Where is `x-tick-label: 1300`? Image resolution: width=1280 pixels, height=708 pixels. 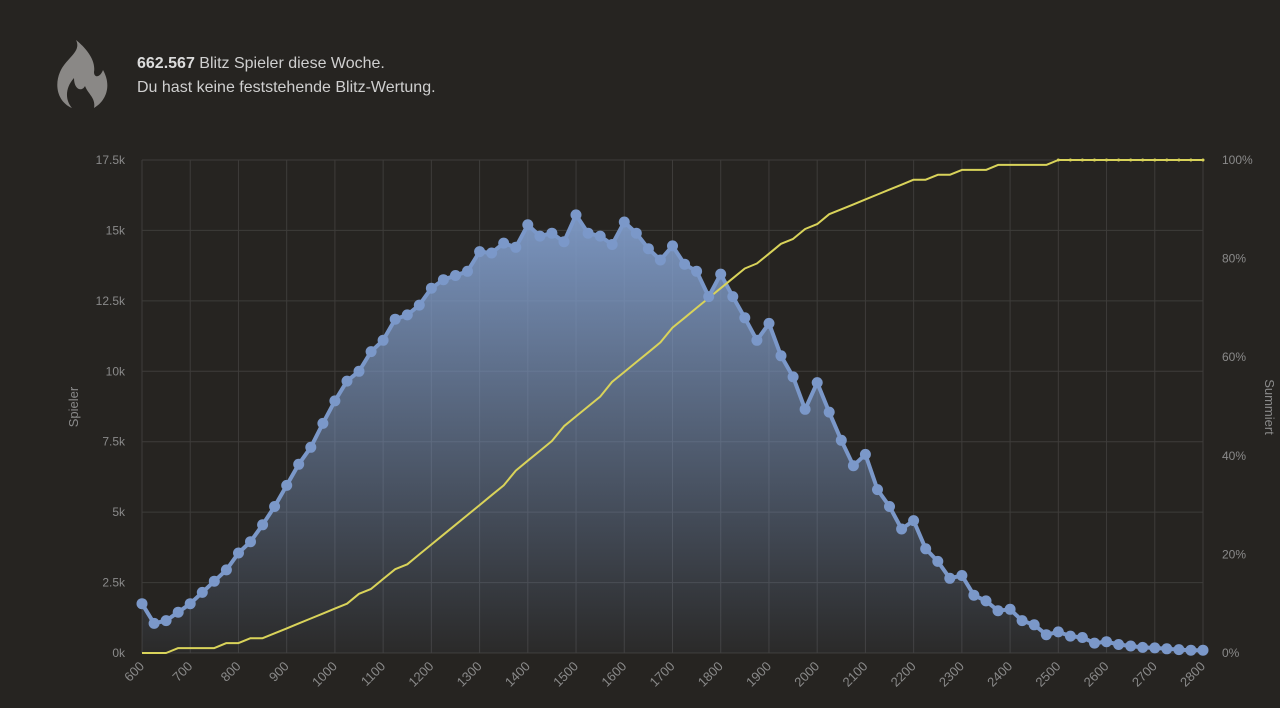
x-tick-label: 1300 is located at coordinates (469, 674).